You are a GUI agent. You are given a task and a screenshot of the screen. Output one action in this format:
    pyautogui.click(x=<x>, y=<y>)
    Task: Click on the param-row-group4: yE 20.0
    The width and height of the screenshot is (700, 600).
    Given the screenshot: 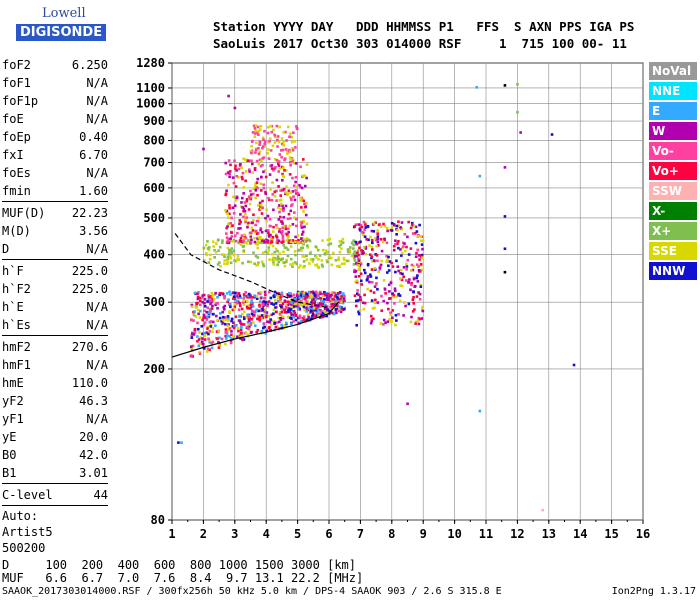 What is the action you would take?
    pyautogui.click(x=55, y=437)
    